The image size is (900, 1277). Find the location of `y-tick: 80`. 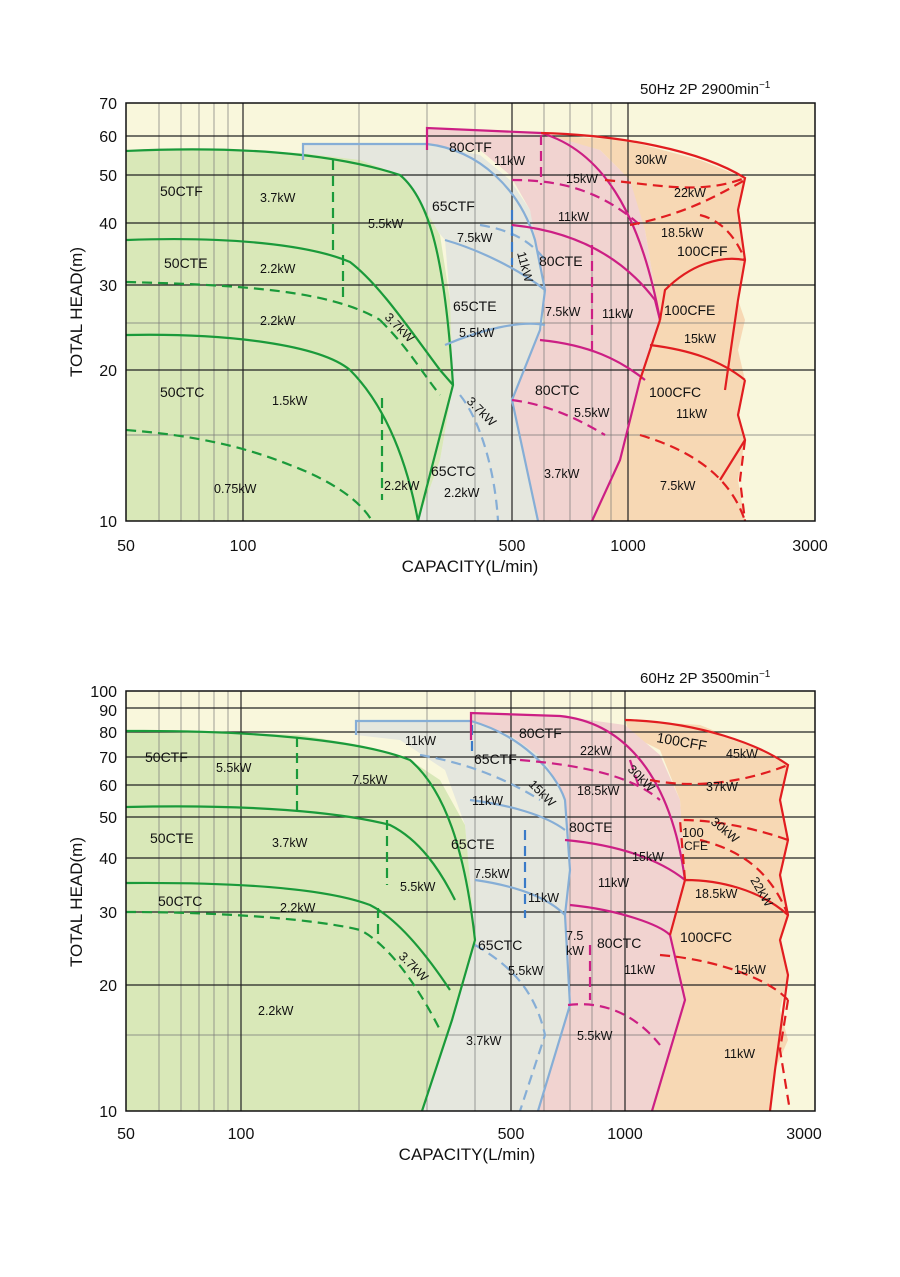

y-tick: 80 is located at coordinates (108, 733).